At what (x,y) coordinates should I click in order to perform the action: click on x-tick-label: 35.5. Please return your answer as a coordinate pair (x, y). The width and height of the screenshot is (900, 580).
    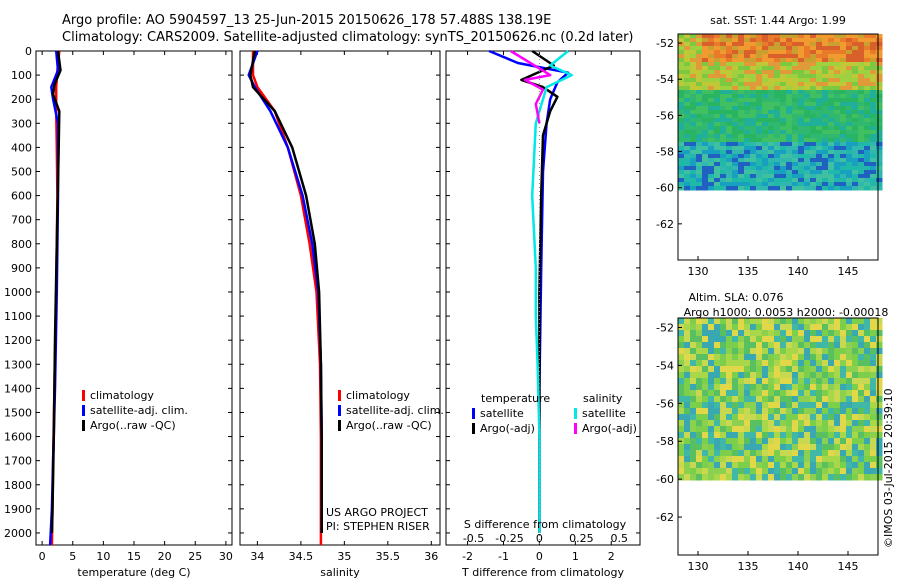
    Looking at the image, I should click on (388, 556).